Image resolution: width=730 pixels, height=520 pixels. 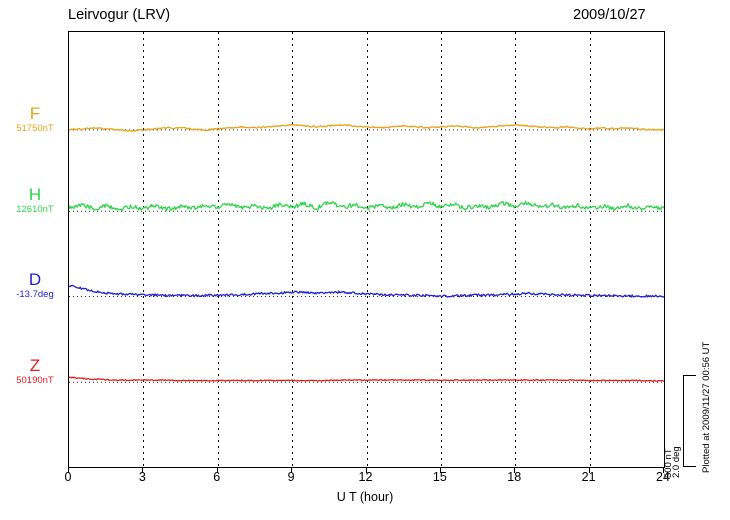 What do you see at coordinates (35, 210) in the screenshot?
I see `channel-baseline-value: 12610nT` at bounding box center [35, 210].